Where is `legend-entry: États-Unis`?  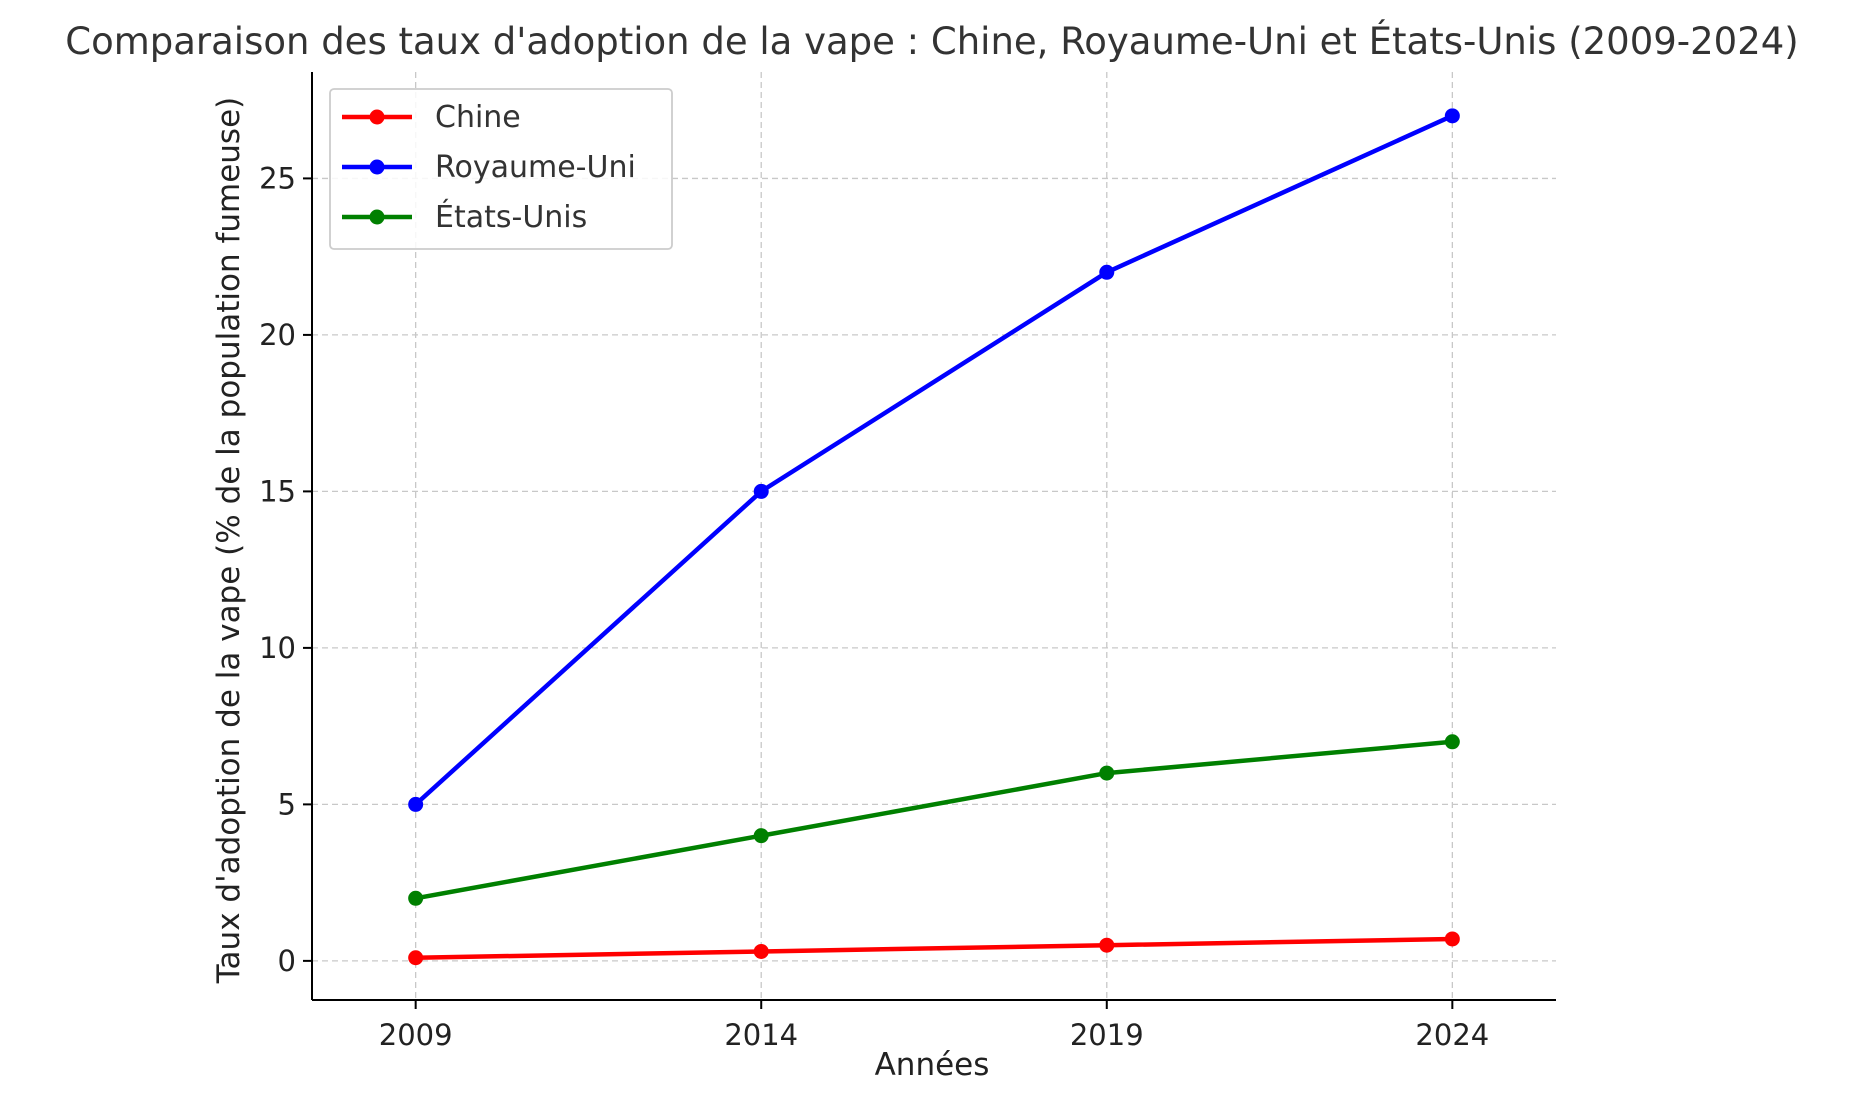
legend-entry: États-Unis is located at coordinates (464, 217).